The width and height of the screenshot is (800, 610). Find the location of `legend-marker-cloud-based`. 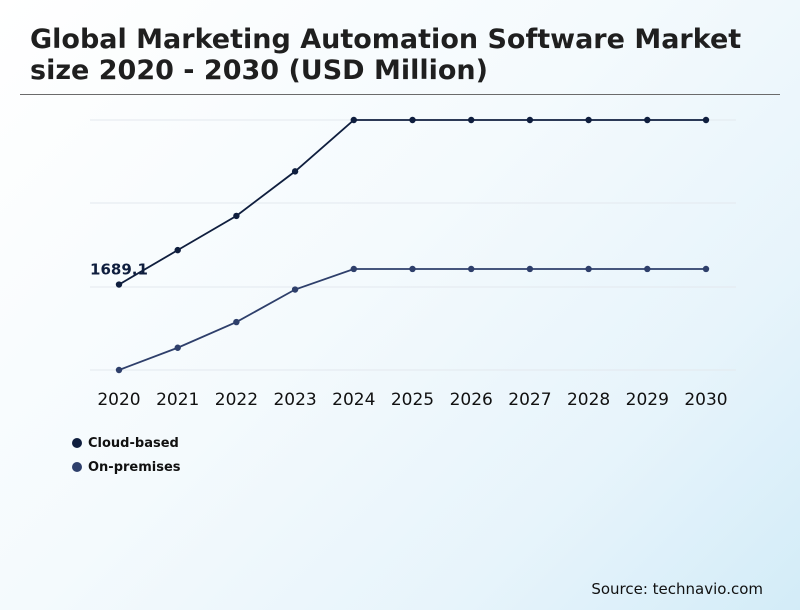

legend-marker-cloud-based is located at coordinates (77, 443).